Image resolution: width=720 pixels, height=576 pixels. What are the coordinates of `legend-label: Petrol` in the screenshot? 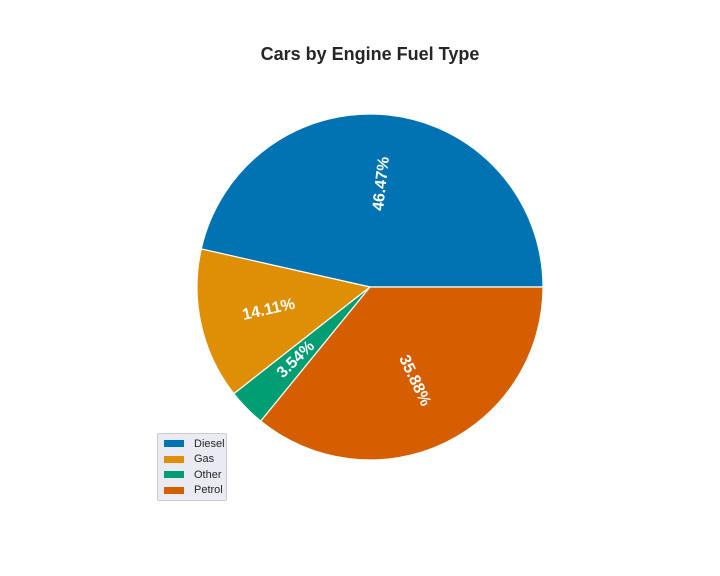 It's located at (208, 490).